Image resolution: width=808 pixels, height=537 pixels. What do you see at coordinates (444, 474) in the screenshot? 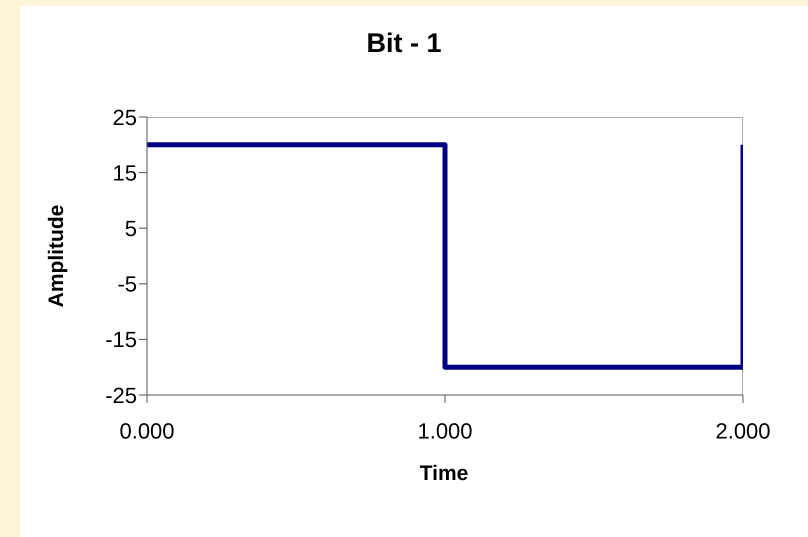
I see `x-axis-title: Time` at bounding box center [444, 474].